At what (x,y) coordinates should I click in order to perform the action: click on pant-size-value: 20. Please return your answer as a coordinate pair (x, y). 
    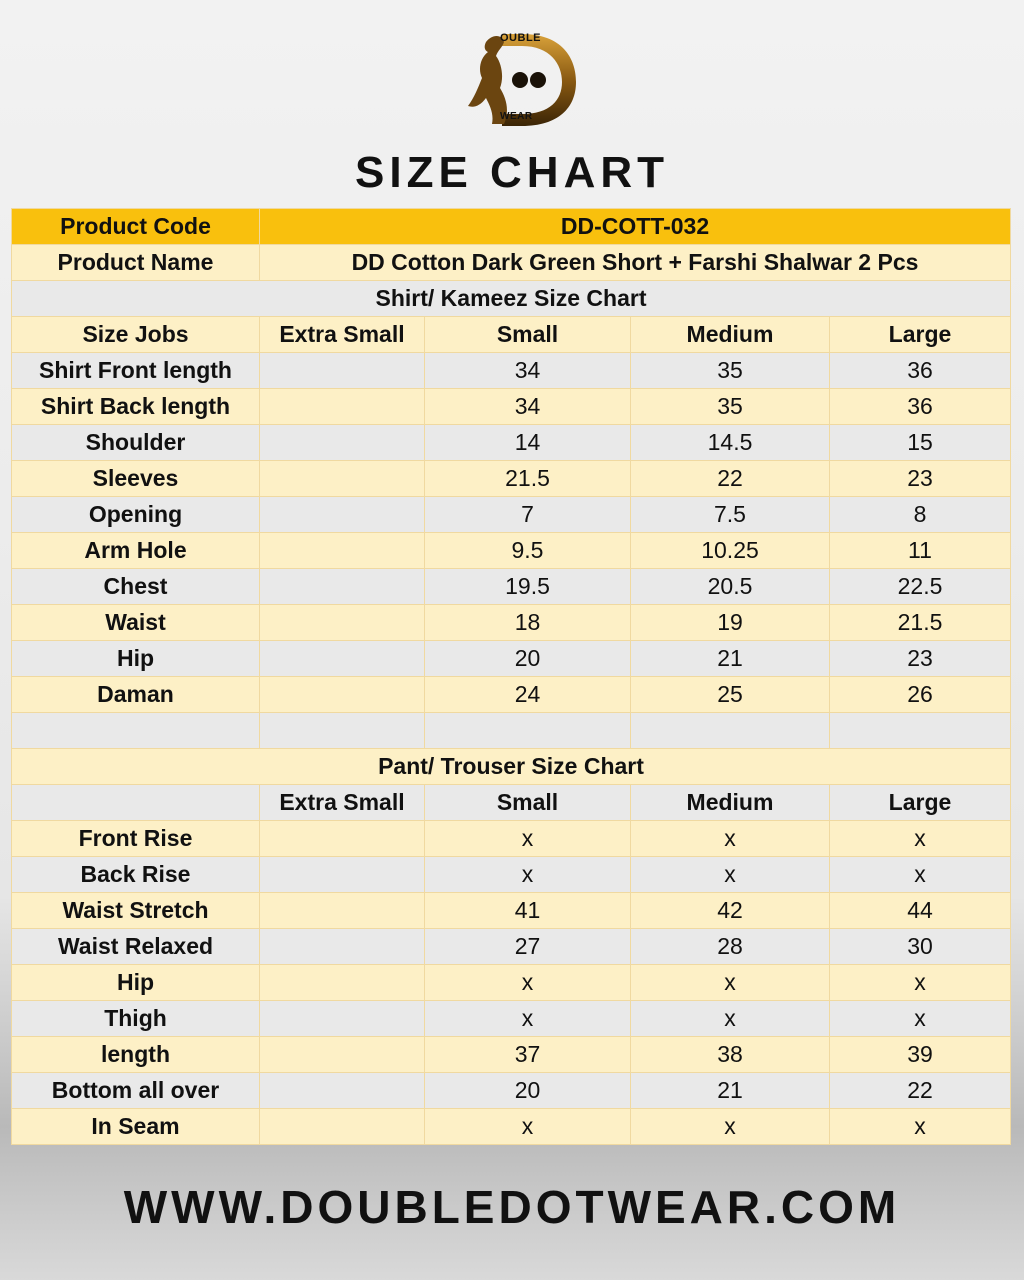
    Looking at the image, I should click on (527, 1090).